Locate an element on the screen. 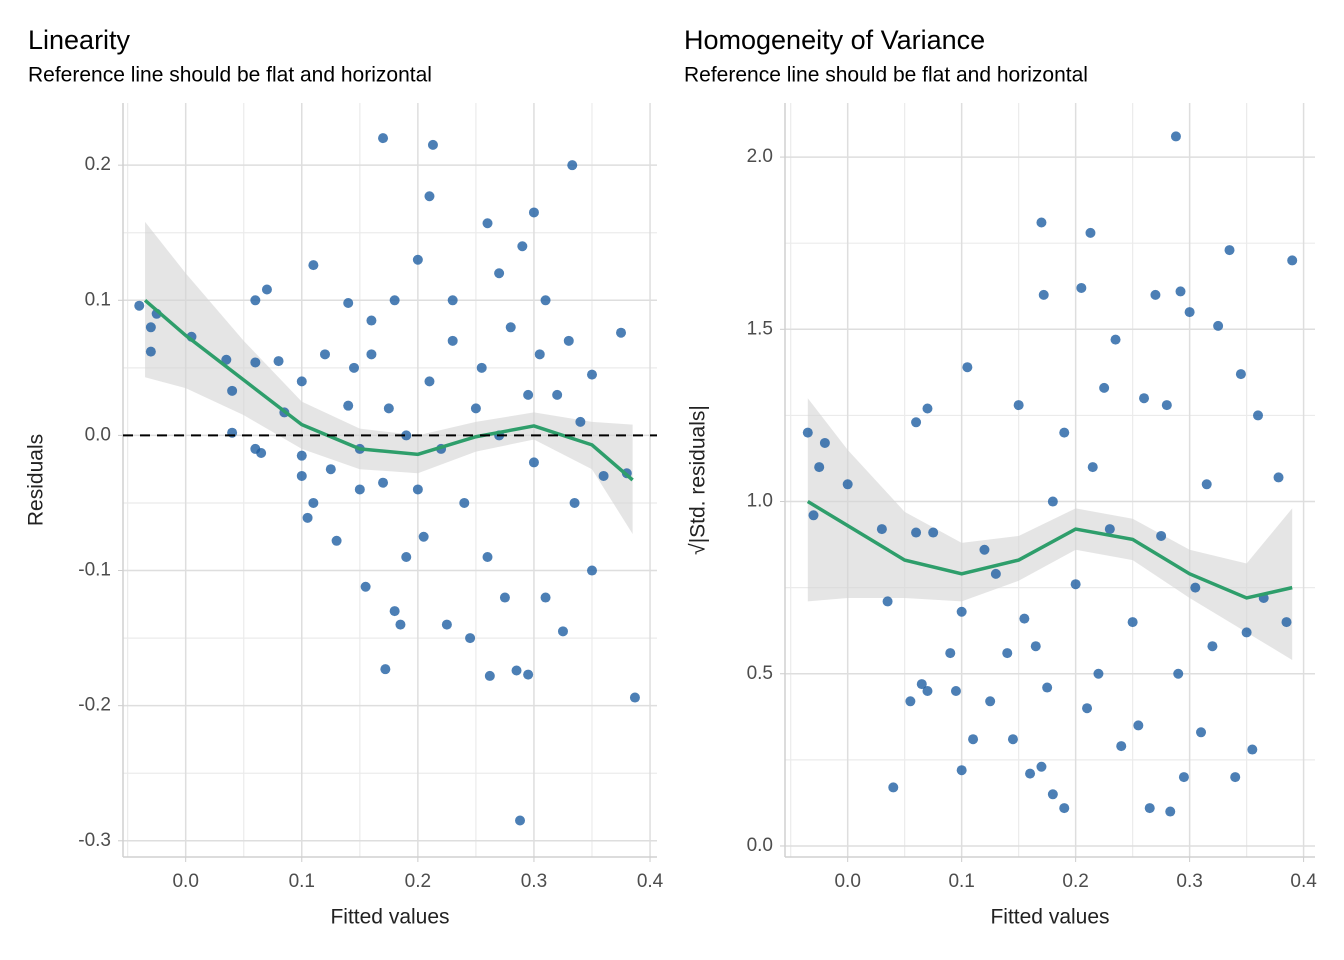  x-tick-label: 0.3 is located at coordinates (534, 881).